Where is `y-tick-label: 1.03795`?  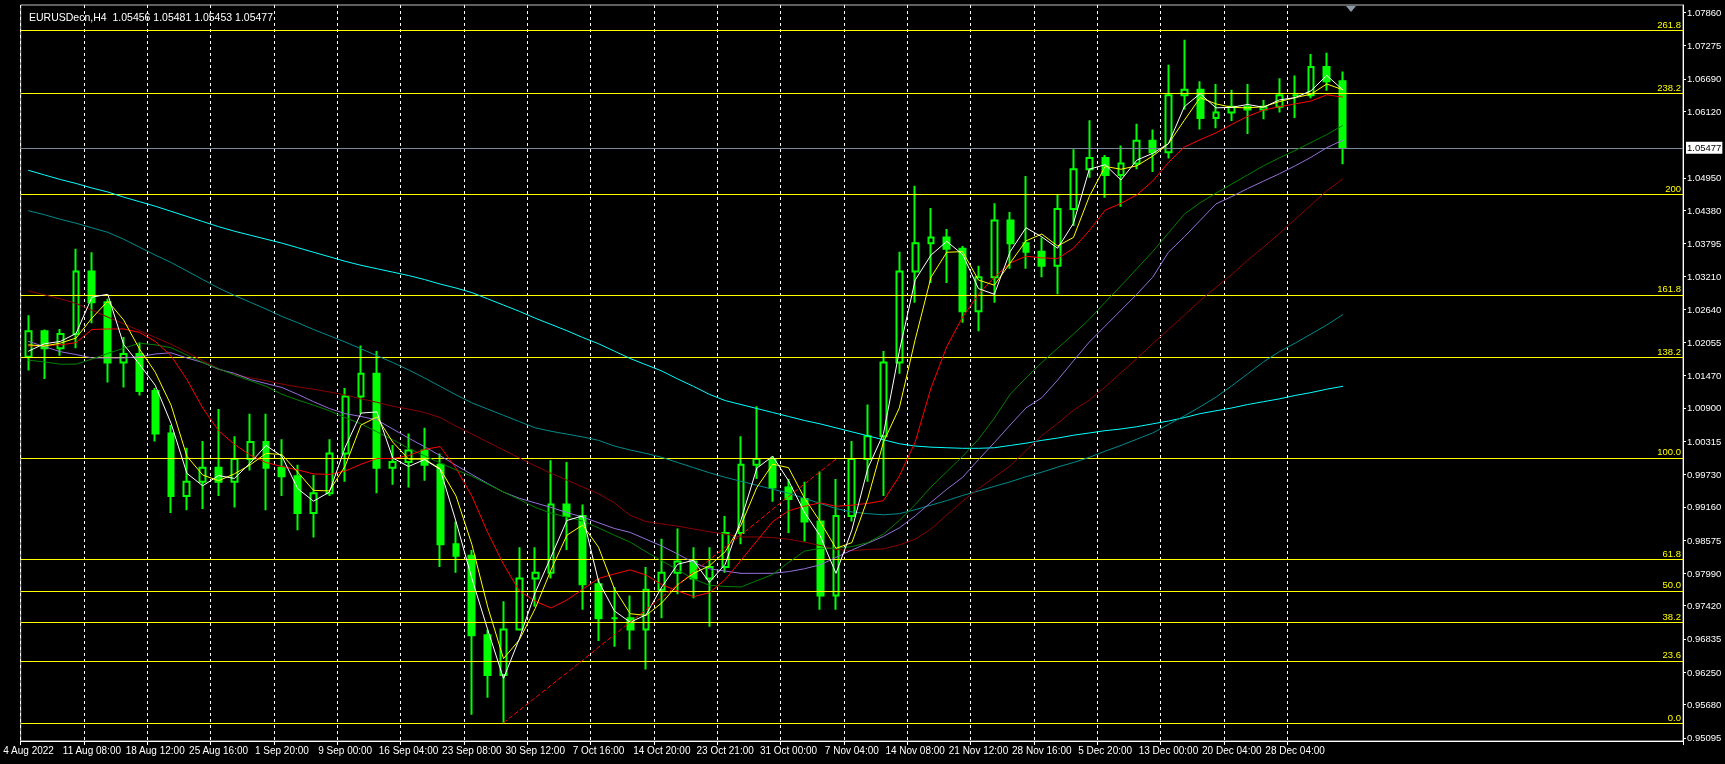
y-tick-label: 1.03795 is located at coordinates (1704, 243).